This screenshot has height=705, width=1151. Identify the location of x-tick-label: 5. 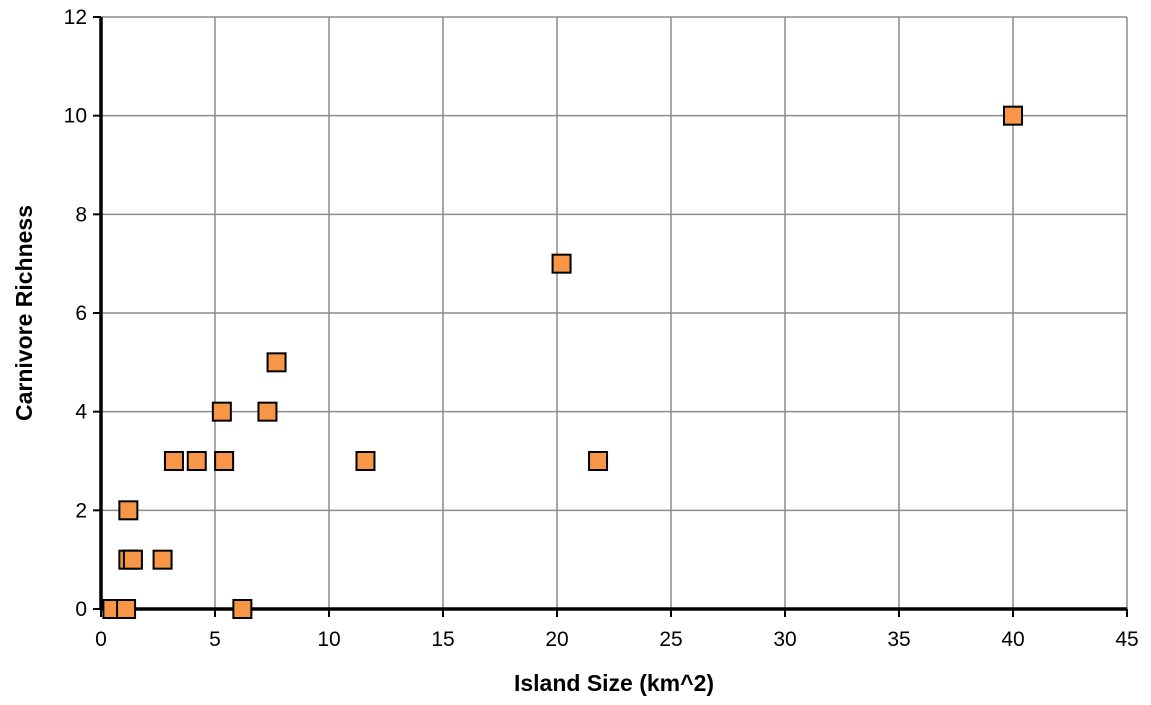
(215, 639).